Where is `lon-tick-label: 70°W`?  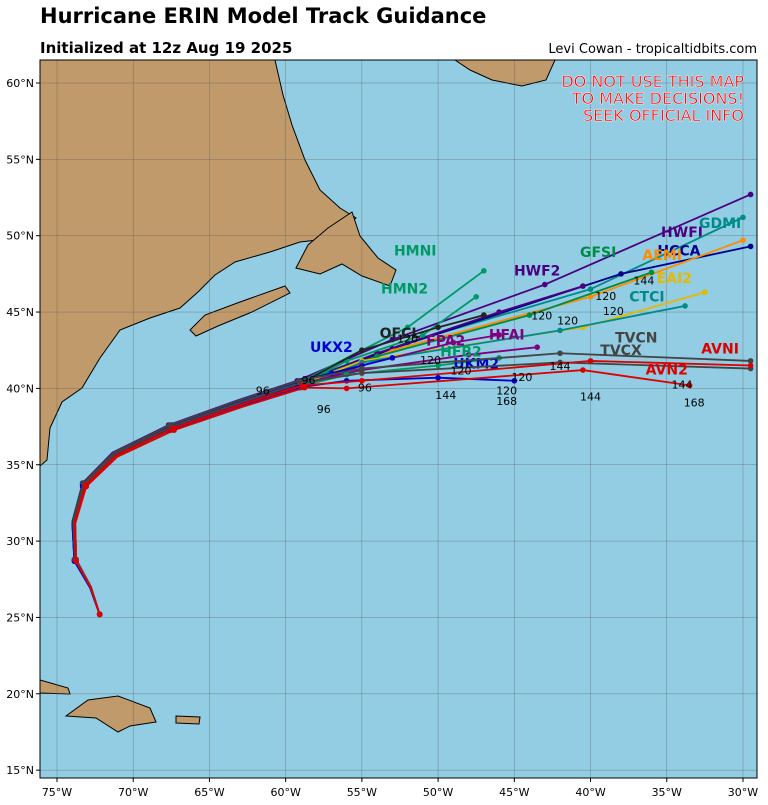
lon-tick-label: 70°W is located at coordinates (133, 792).